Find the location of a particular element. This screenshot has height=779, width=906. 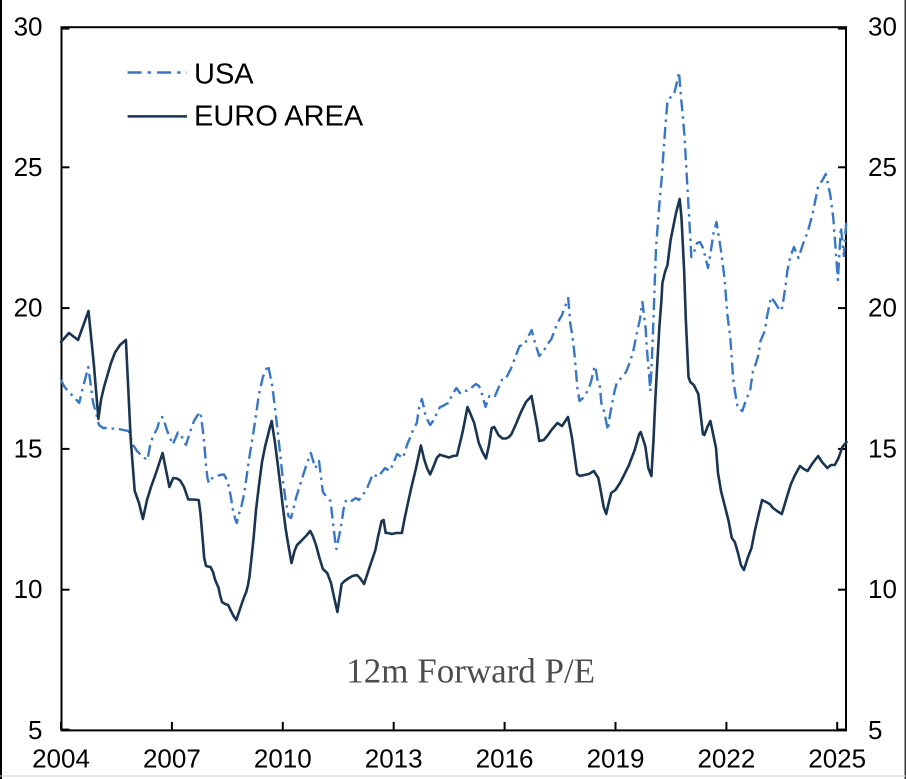

svg-text: 2019 is located at coordinates (616, 759).